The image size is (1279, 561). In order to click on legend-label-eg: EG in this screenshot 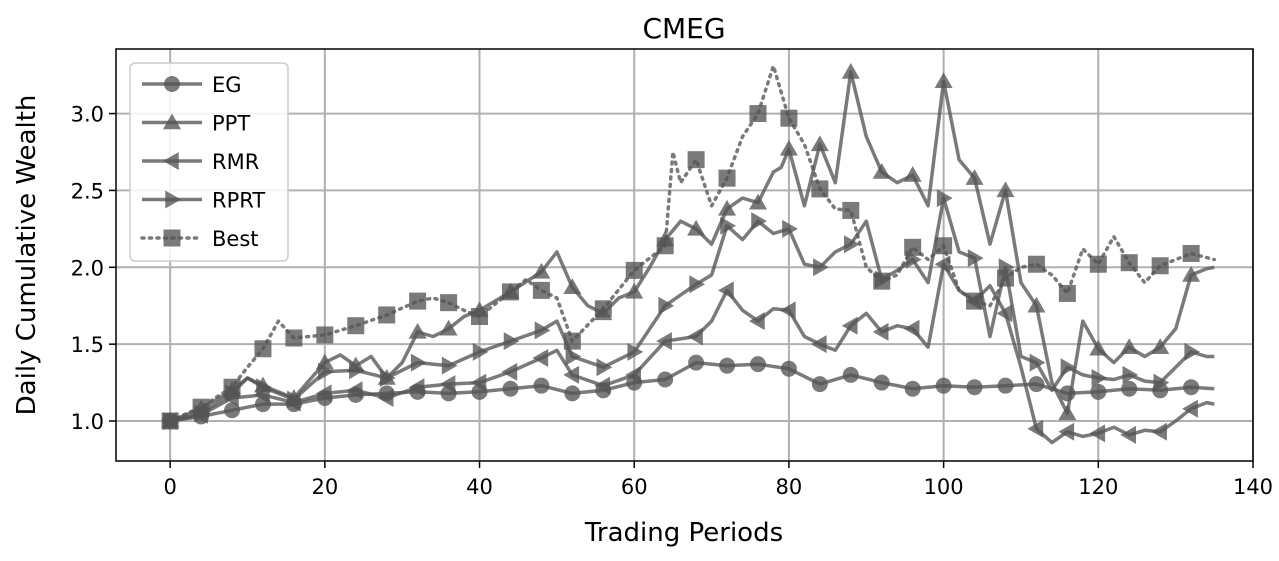, I will do `click(227, 85)`.